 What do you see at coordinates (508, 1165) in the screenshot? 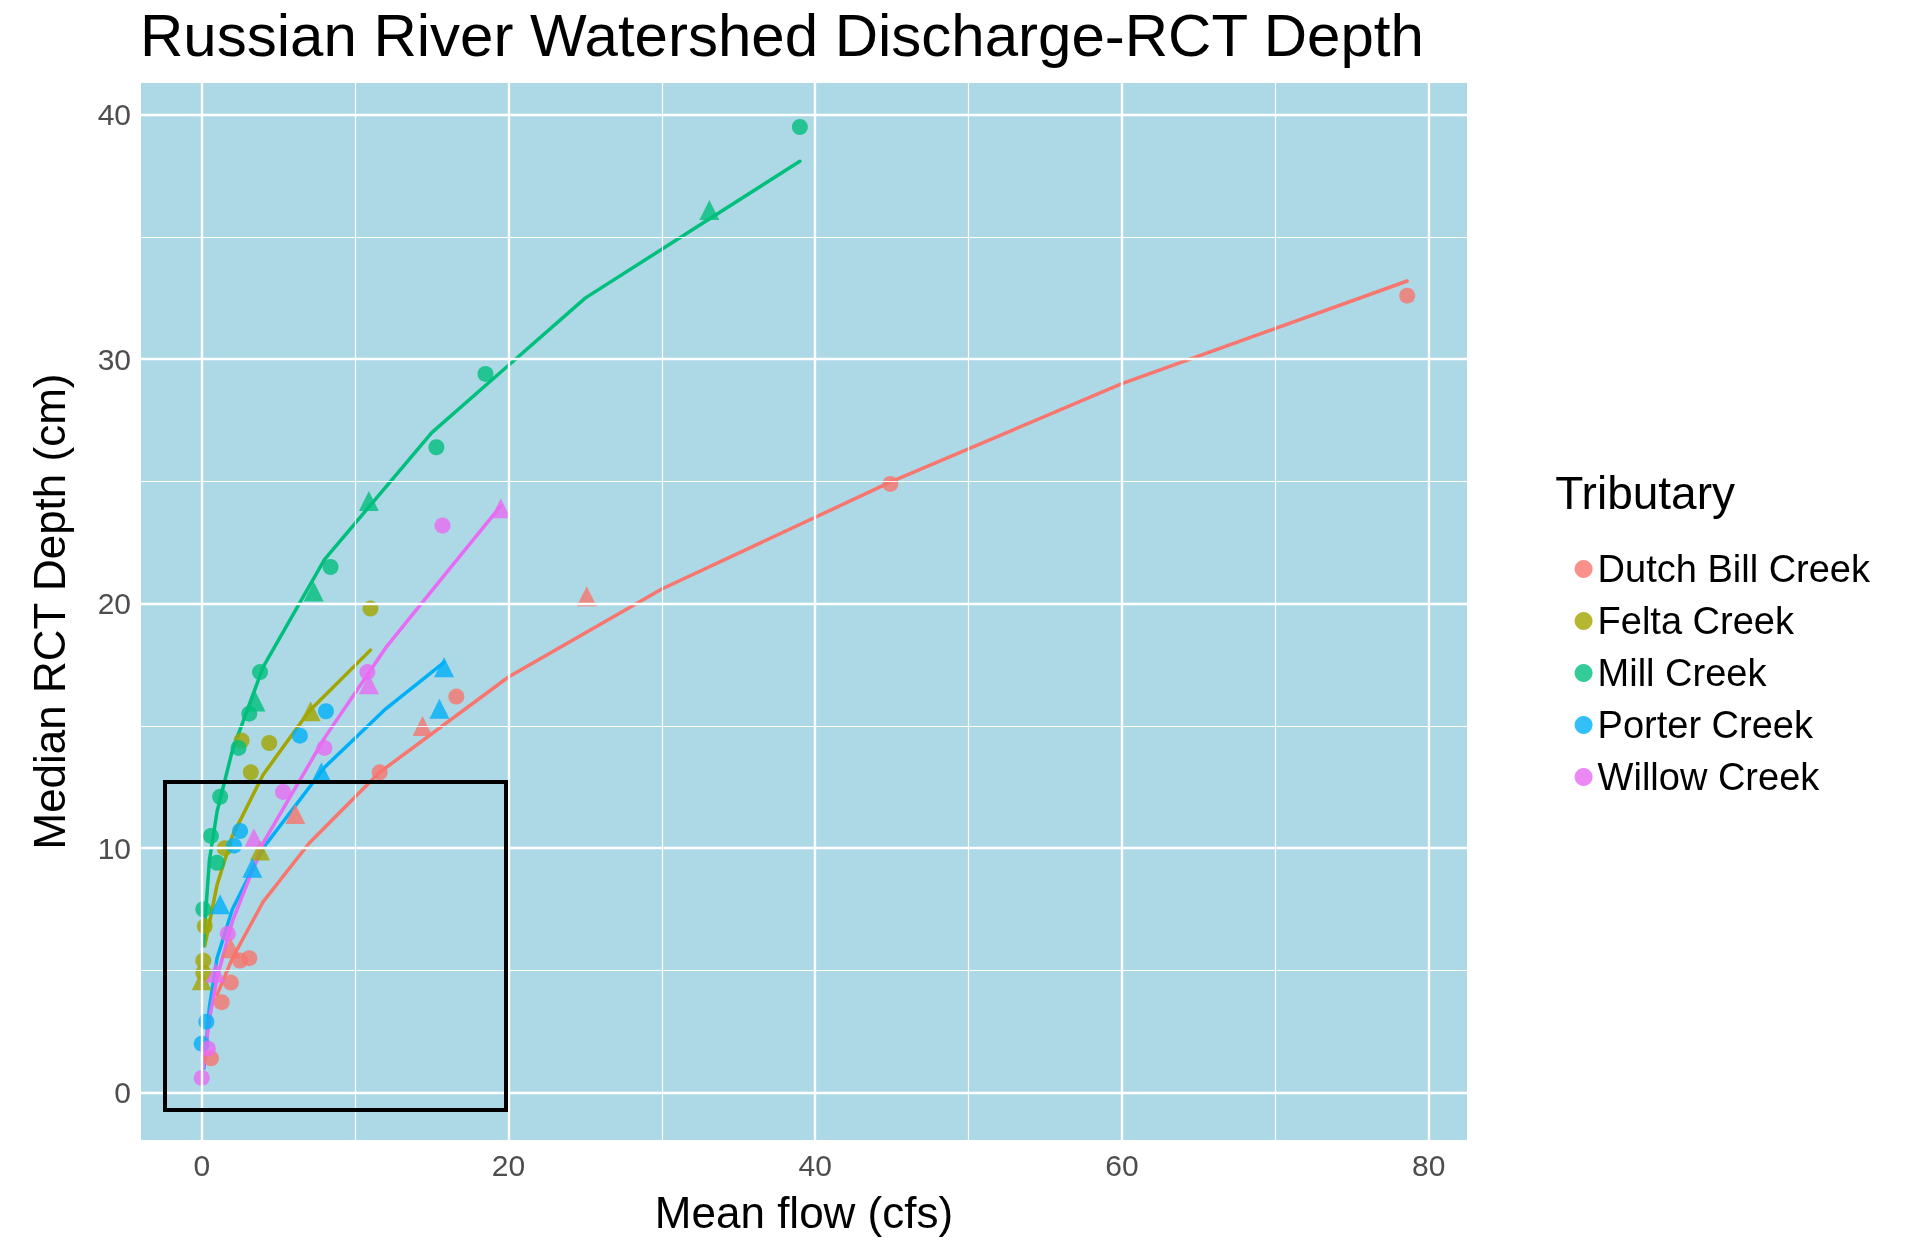
I see `x-tick-label: 20` at bounding box center [508, 1165].